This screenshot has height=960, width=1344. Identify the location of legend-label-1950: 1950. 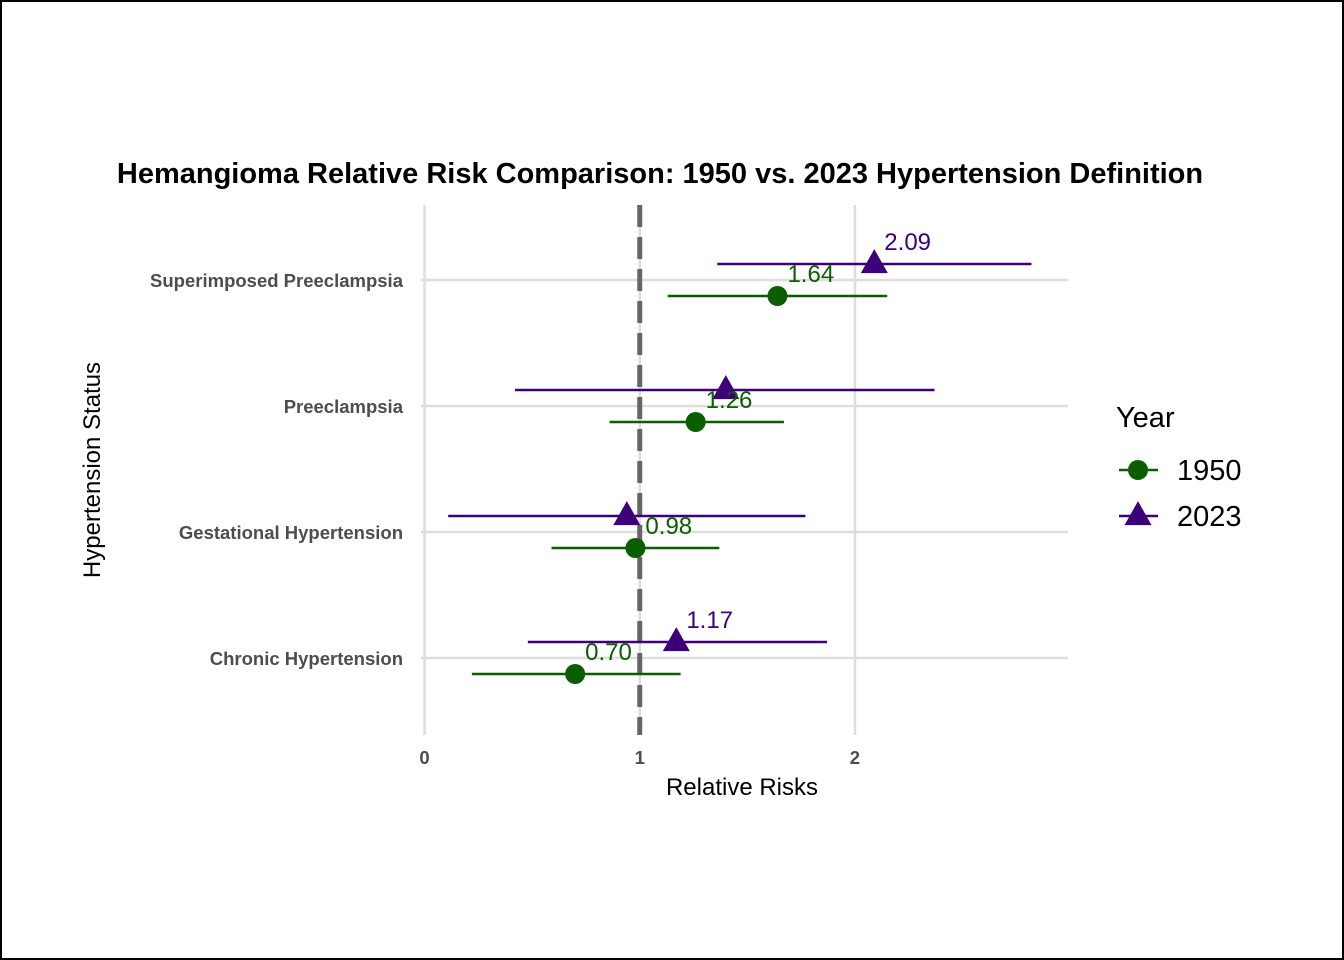
(1209, 471).